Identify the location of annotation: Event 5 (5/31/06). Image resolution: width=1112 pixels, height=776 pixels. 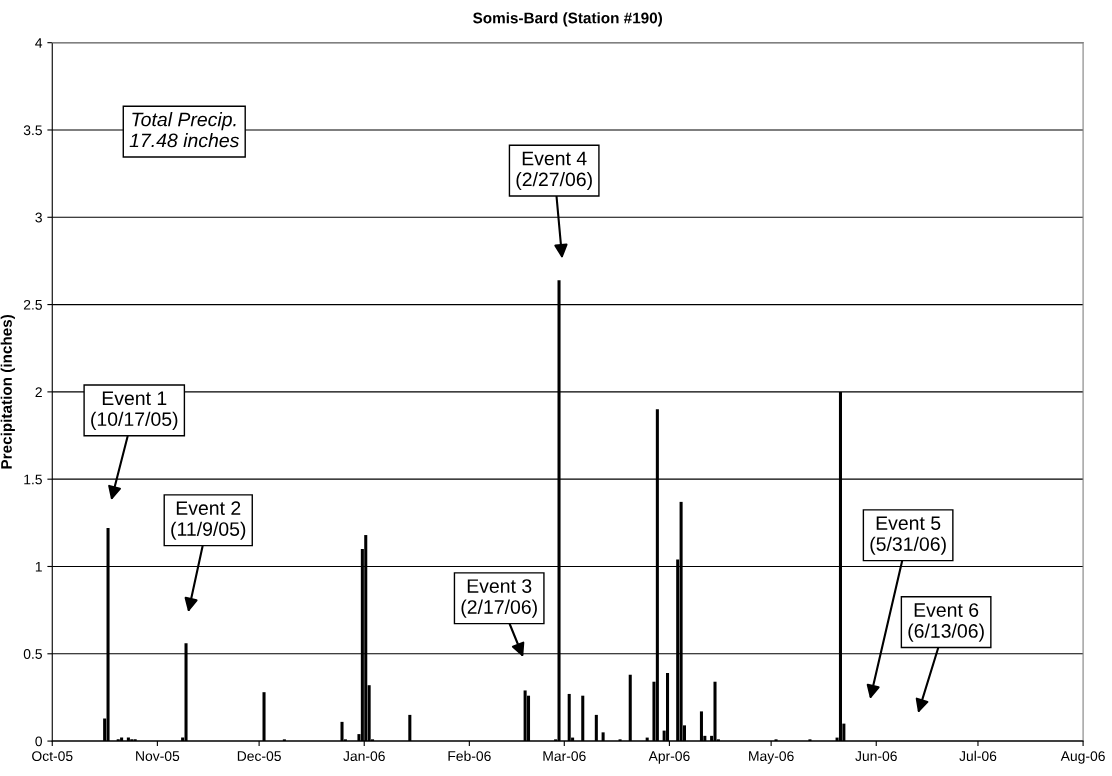
(908, 535).